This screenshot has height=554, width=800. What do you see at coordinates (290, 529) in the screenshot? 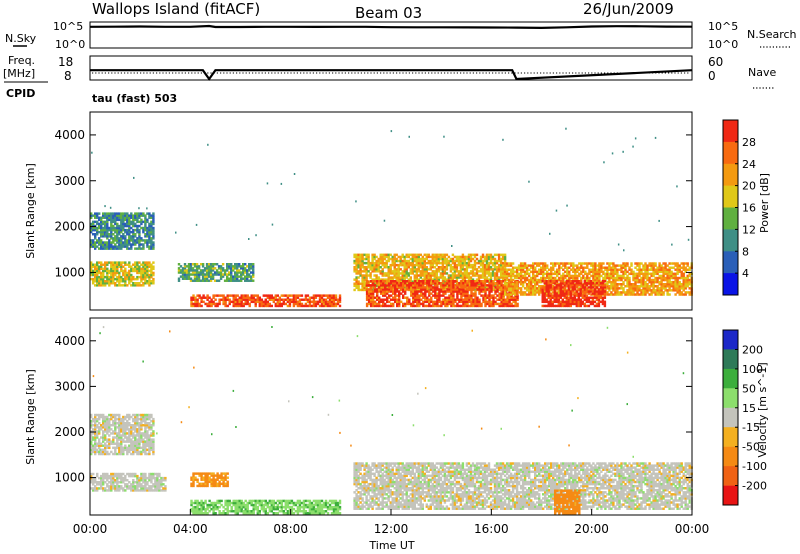
I see `x-tick-label: 08:00` at bounding box center [290, 529].